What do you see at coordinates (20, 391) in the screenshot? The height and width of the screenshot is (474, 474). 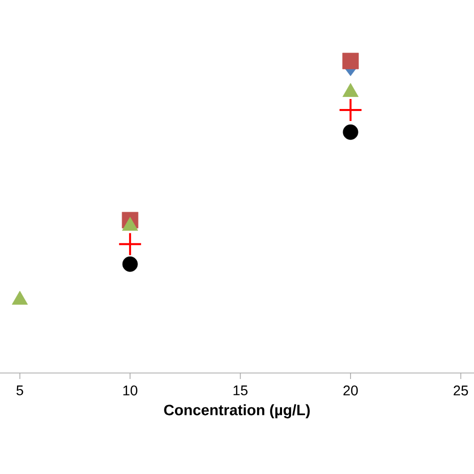 I see `x-tick-label: 5` at bounding box center [20, 391].